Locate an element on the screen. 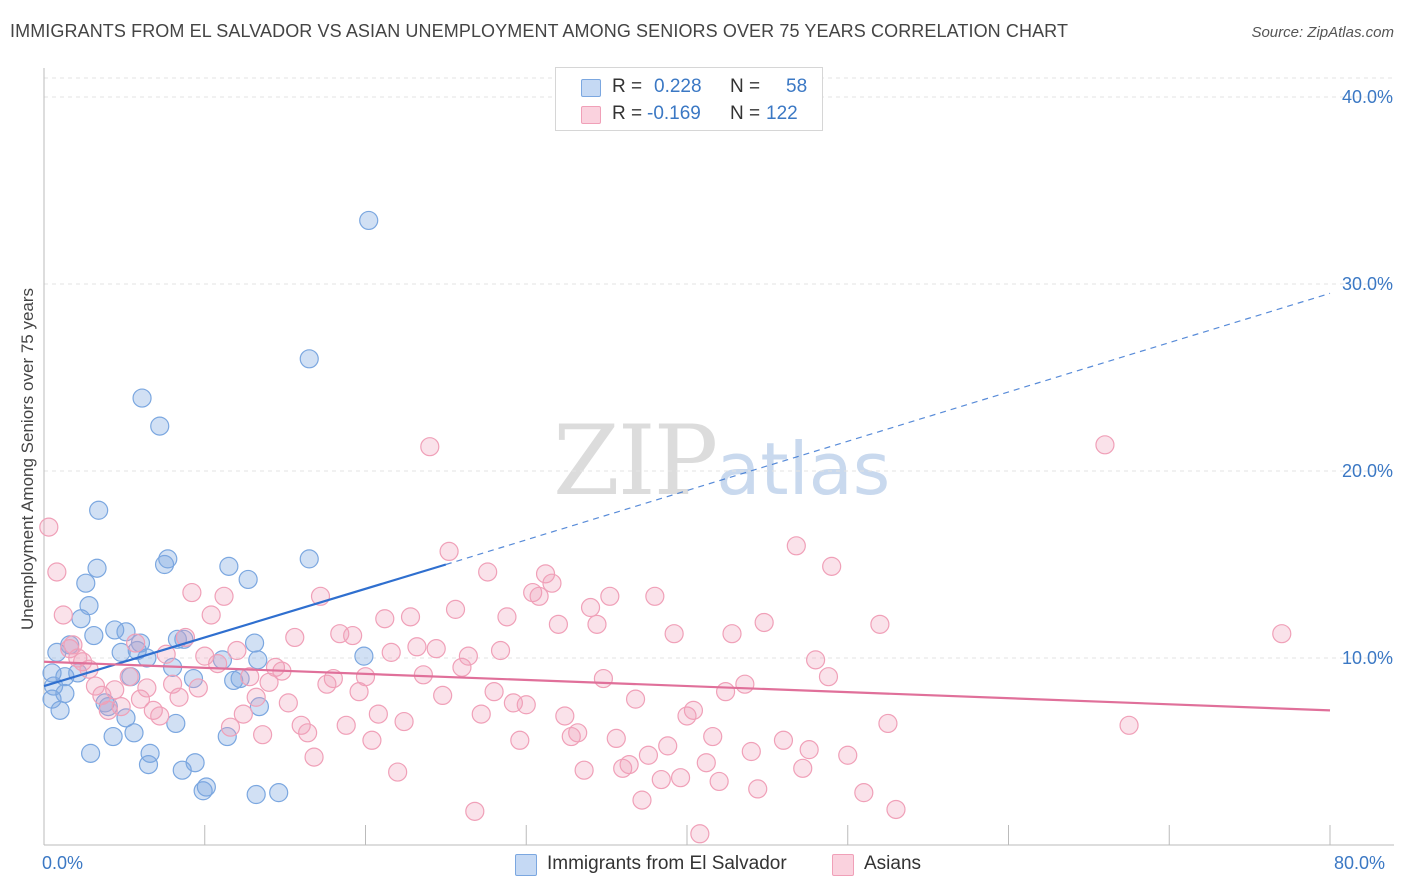 The height and width of the screenshot is (892, 1406). watermark-atlas: atlas is located at coordinates (803, 469).